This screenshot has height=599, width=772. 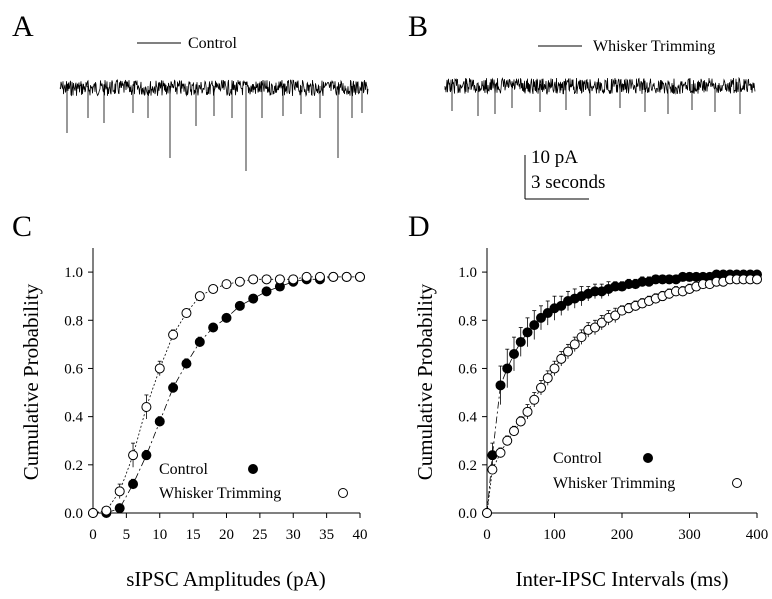 What do you see at coordinates (654, 46) in the screenshot?
I see `trace-b-label: Whisker Trimming` at bounding box center [654, 46].